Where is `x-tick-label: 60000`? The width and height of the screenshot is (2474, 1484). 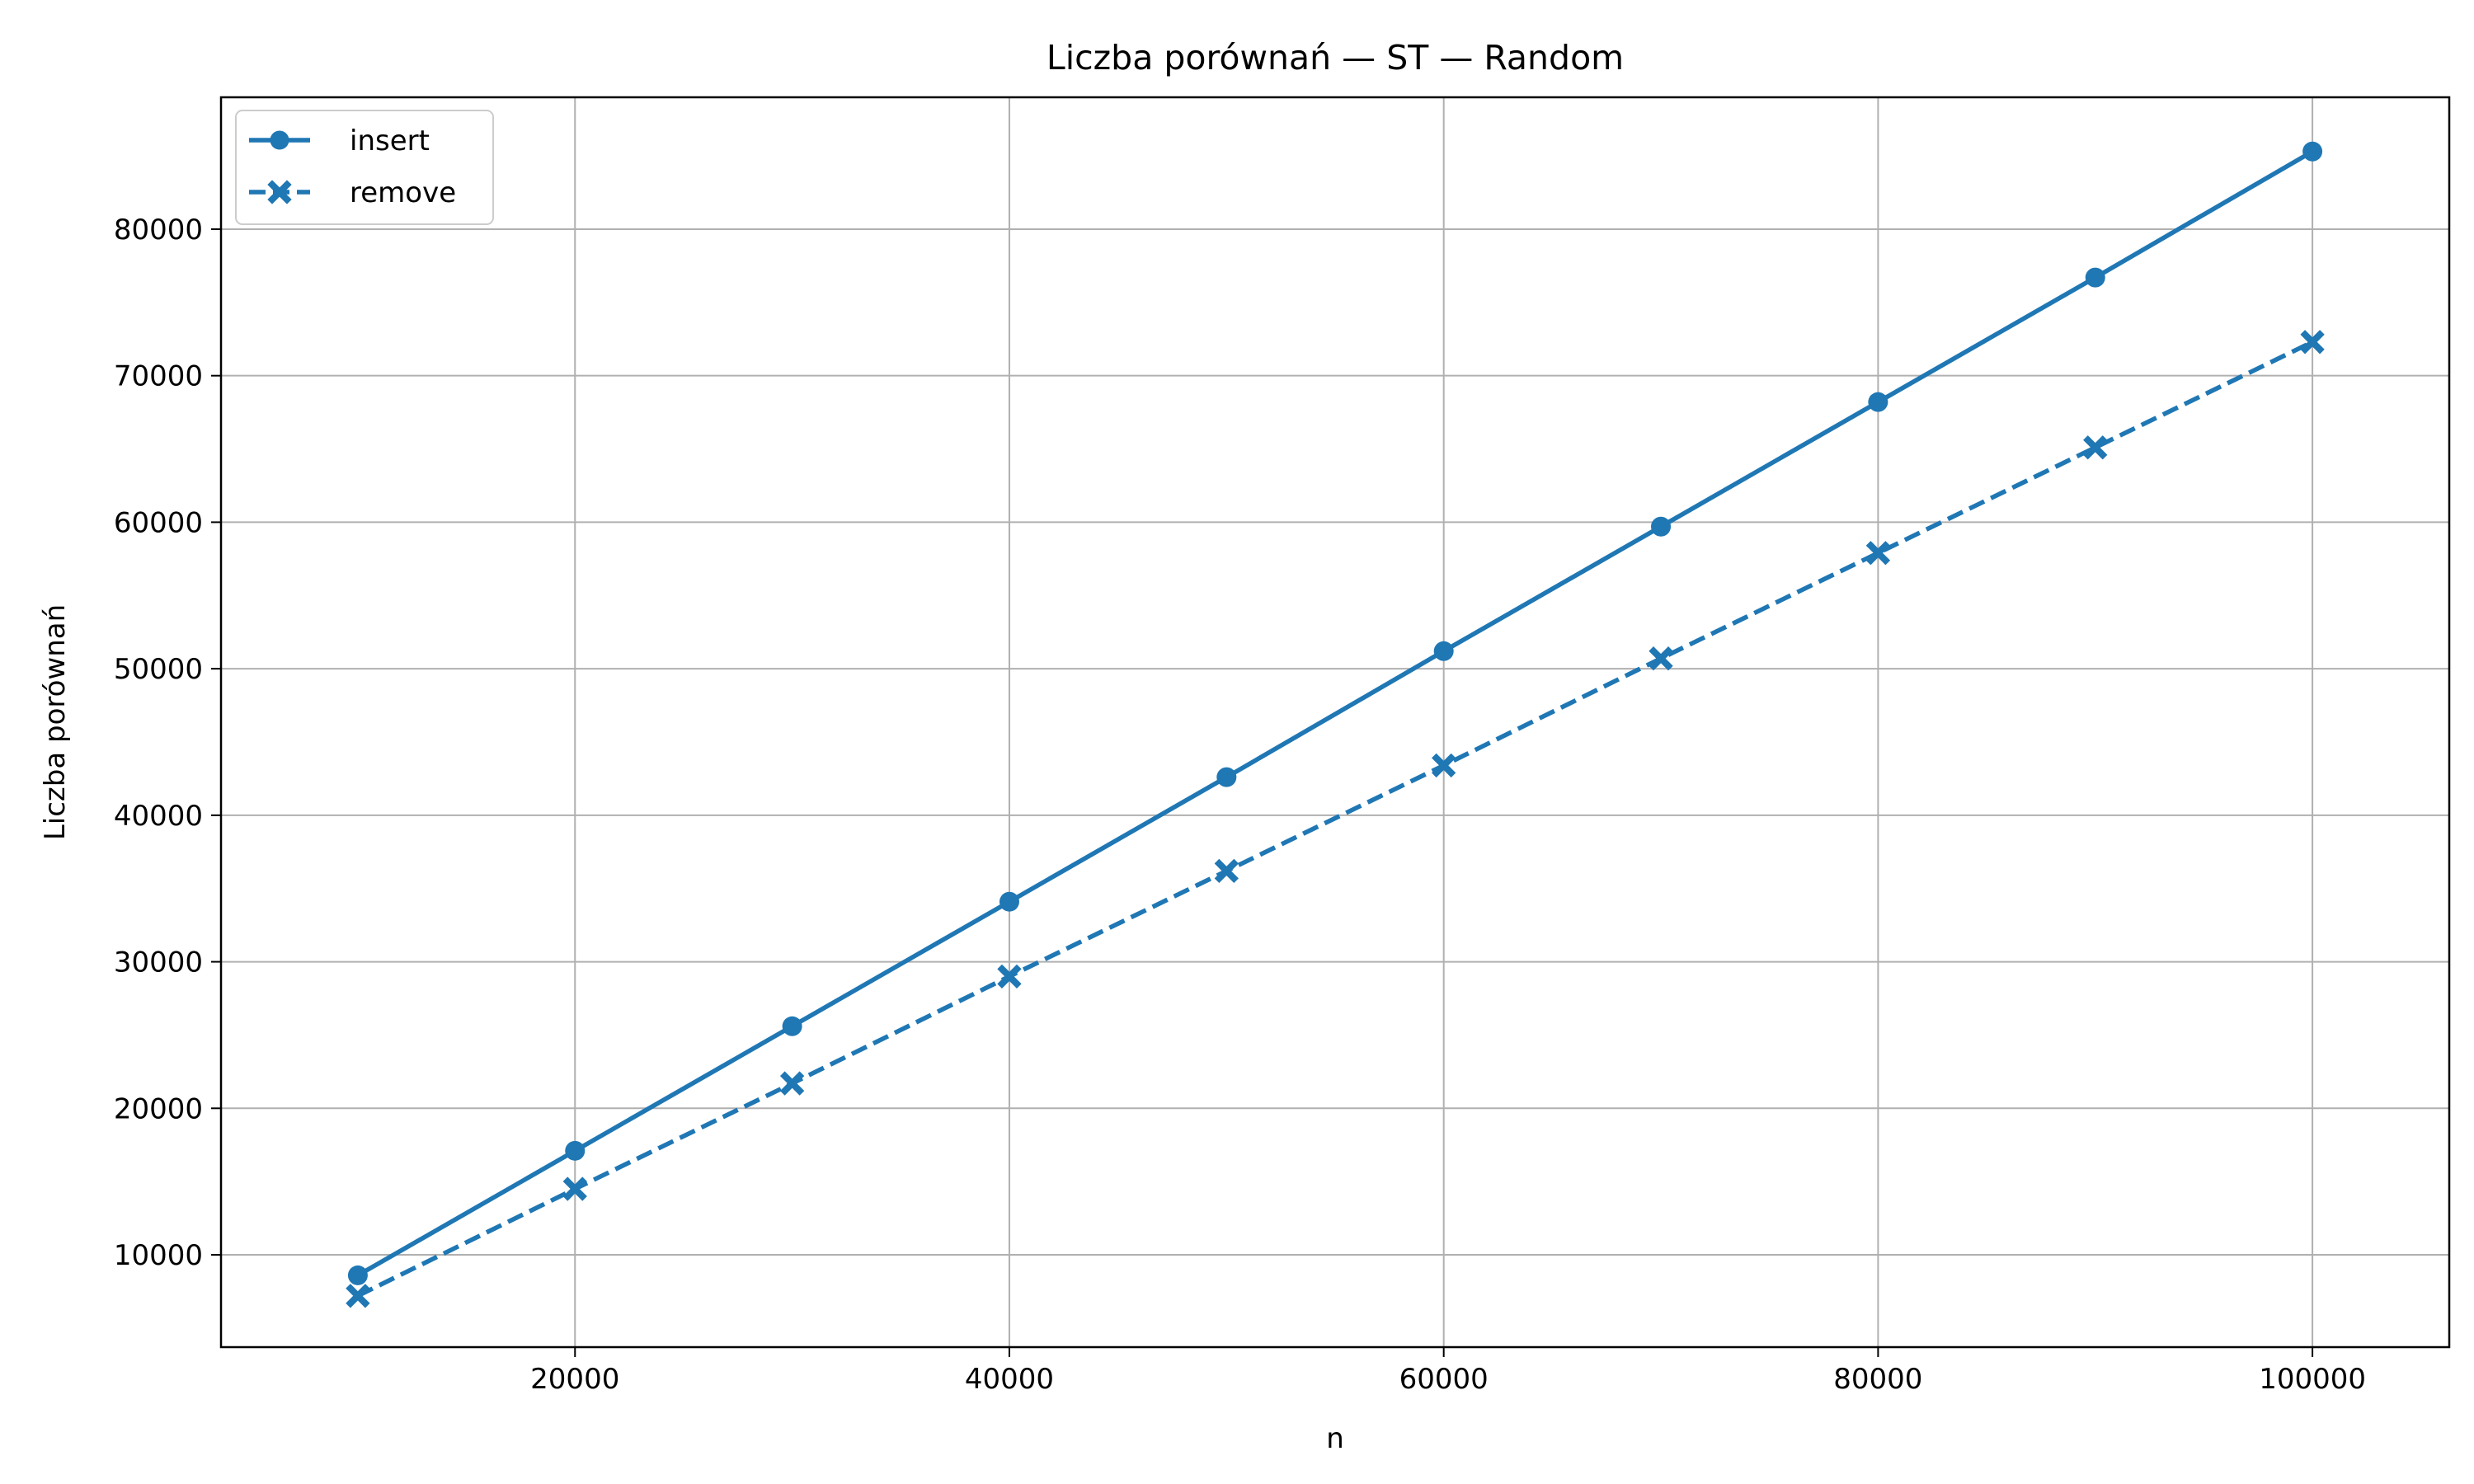 x-tick-label: 60000 is located at coordinates (1444, 1379).